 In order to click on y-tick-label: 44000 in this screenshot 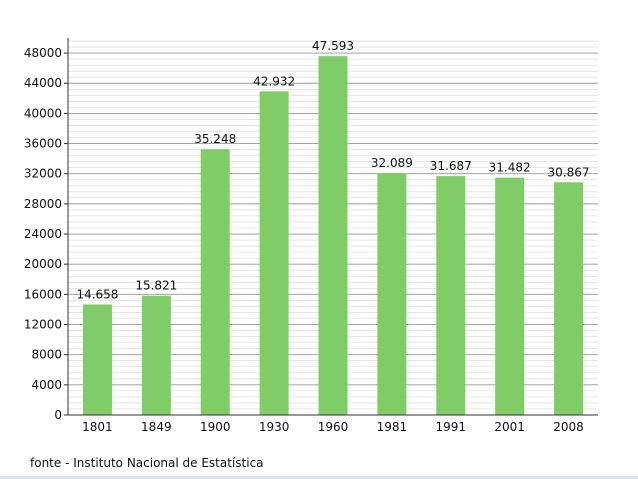, I will do `click(43, 83)`.